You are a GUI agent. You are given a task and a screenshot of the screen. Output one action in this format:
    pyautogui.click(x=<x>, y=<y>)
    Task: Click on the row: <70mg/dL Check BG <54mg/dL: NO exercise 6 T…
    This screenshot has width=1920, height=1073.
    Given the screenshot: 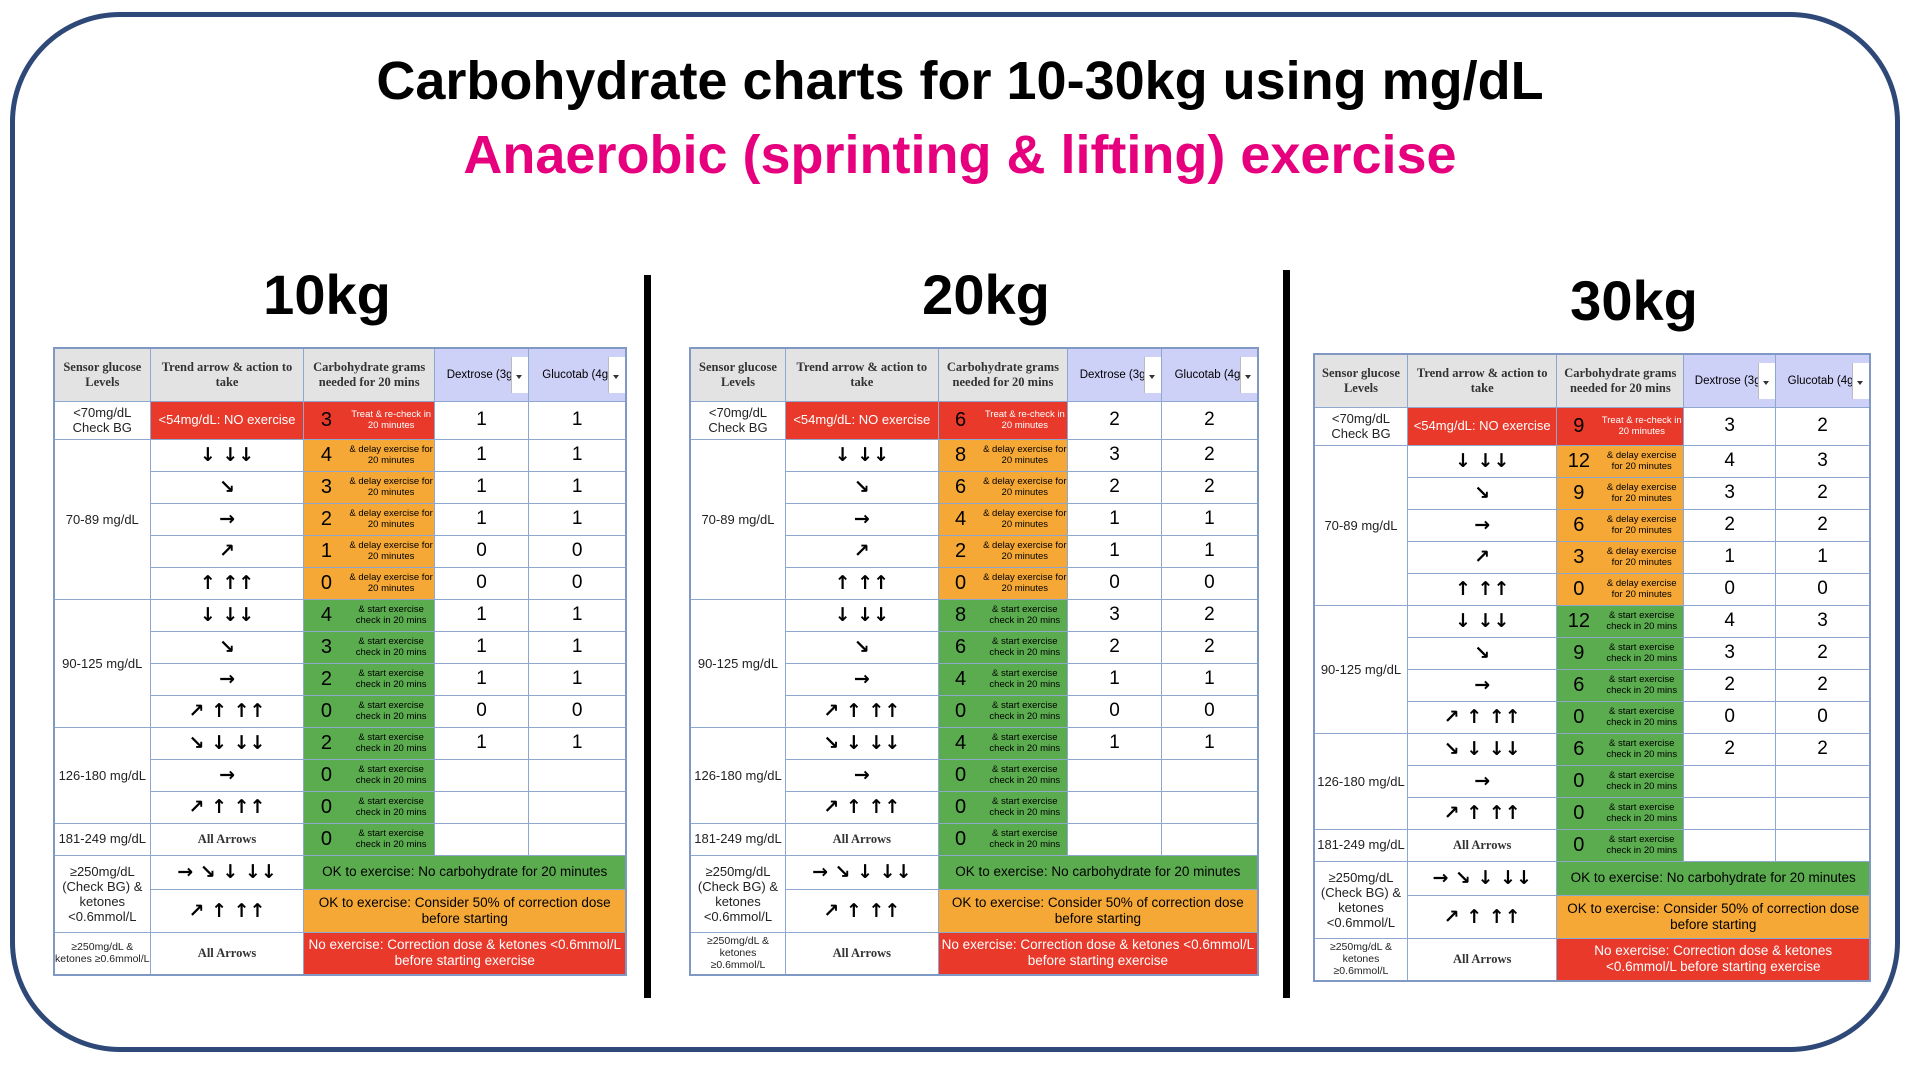 What is the action you would take?
    pyautogui.click(x=974, y=420)
    